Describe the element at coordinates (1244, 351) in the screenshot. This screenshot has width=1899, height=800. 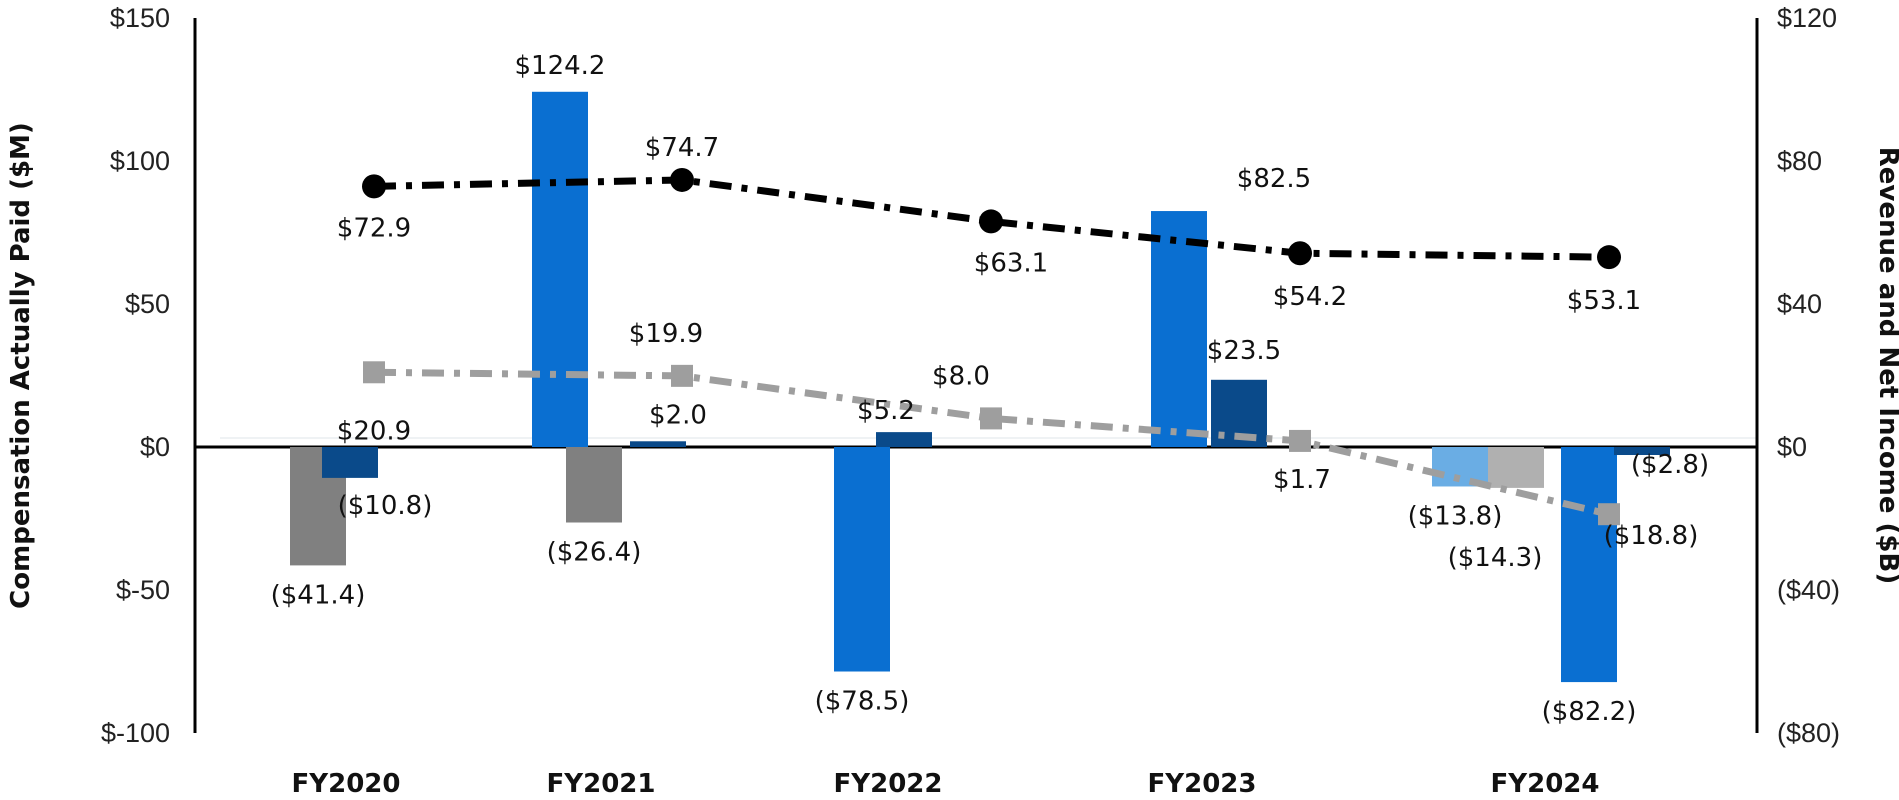
I see `bar-data-label: $23.5` at that location.